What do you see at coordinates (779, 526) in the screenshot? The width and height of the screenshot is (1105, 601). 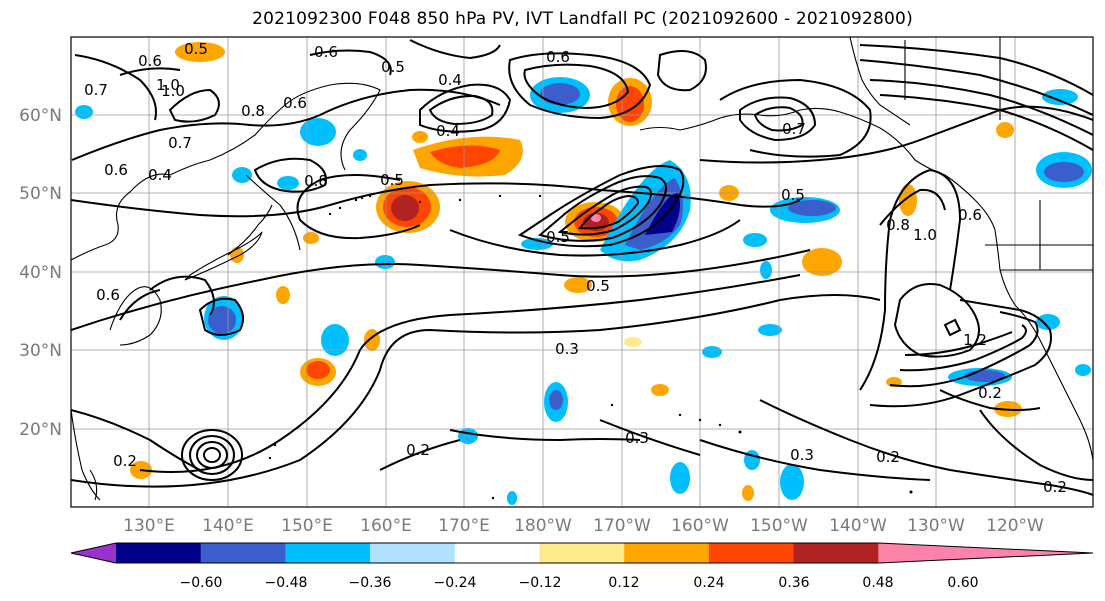 I see `lon-label-150w: 150°W` at bounding box center [779, 526].